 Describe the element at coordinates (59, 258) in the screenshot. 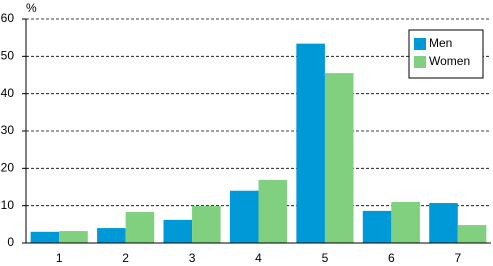

I see `x-tick-label: 1` at that location.